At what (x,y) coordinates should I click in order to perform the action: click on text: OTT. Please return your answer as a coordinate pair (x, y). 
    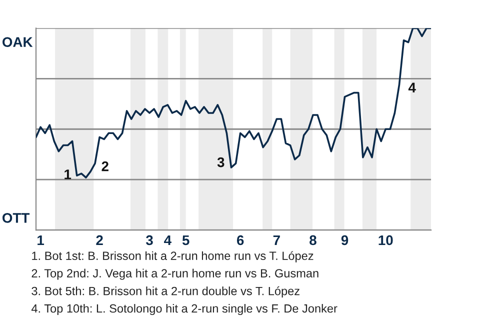
    Looking at the image, I should click on (16, 218).